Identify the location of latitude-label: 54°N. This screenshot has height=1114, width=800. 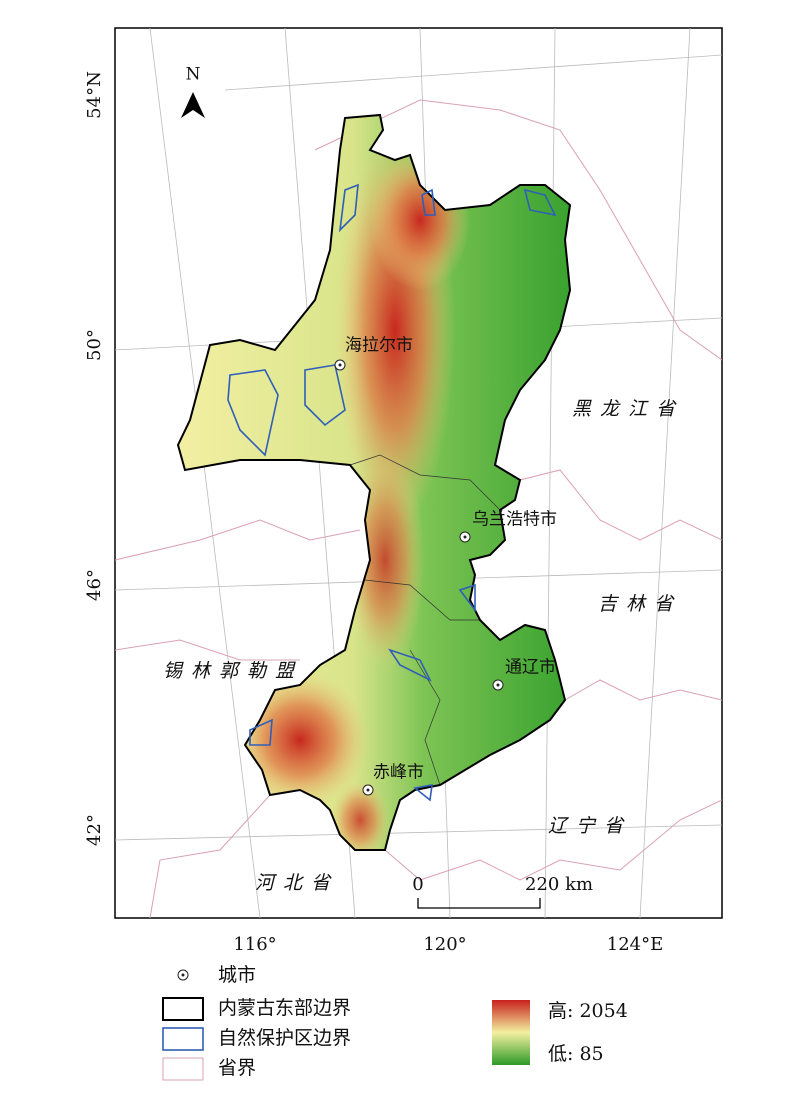
(94, 95).